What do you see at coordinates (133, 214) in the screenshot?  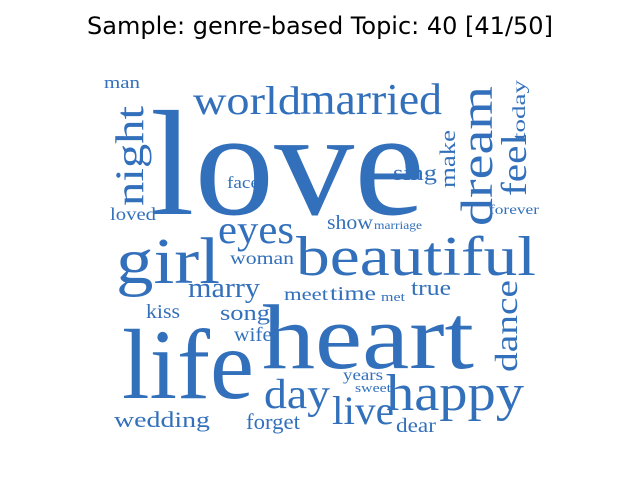 I see `cloud-word-loved: loved` at bounding box center [133, 214].